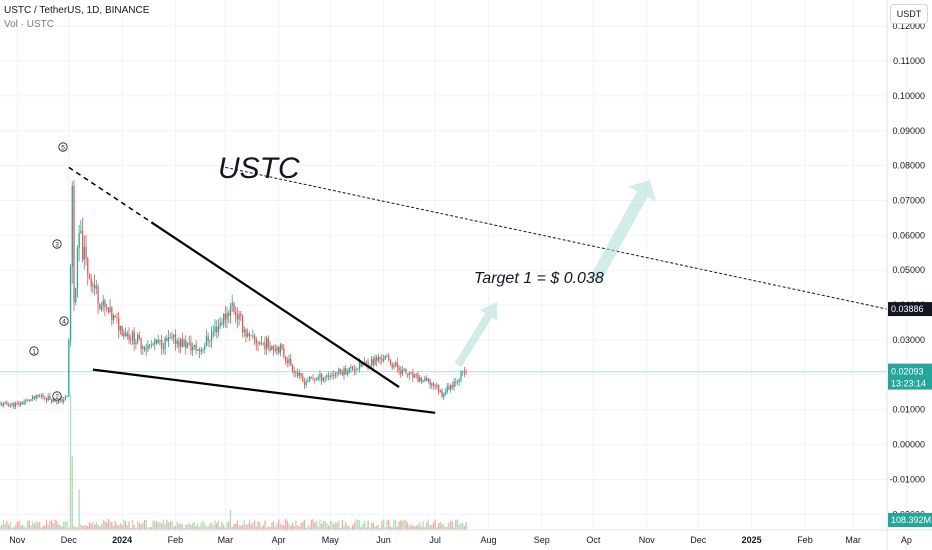 The height and width of the screenshot is (550, 932). I want to click on currency-button: USDT, so click(909, 14).